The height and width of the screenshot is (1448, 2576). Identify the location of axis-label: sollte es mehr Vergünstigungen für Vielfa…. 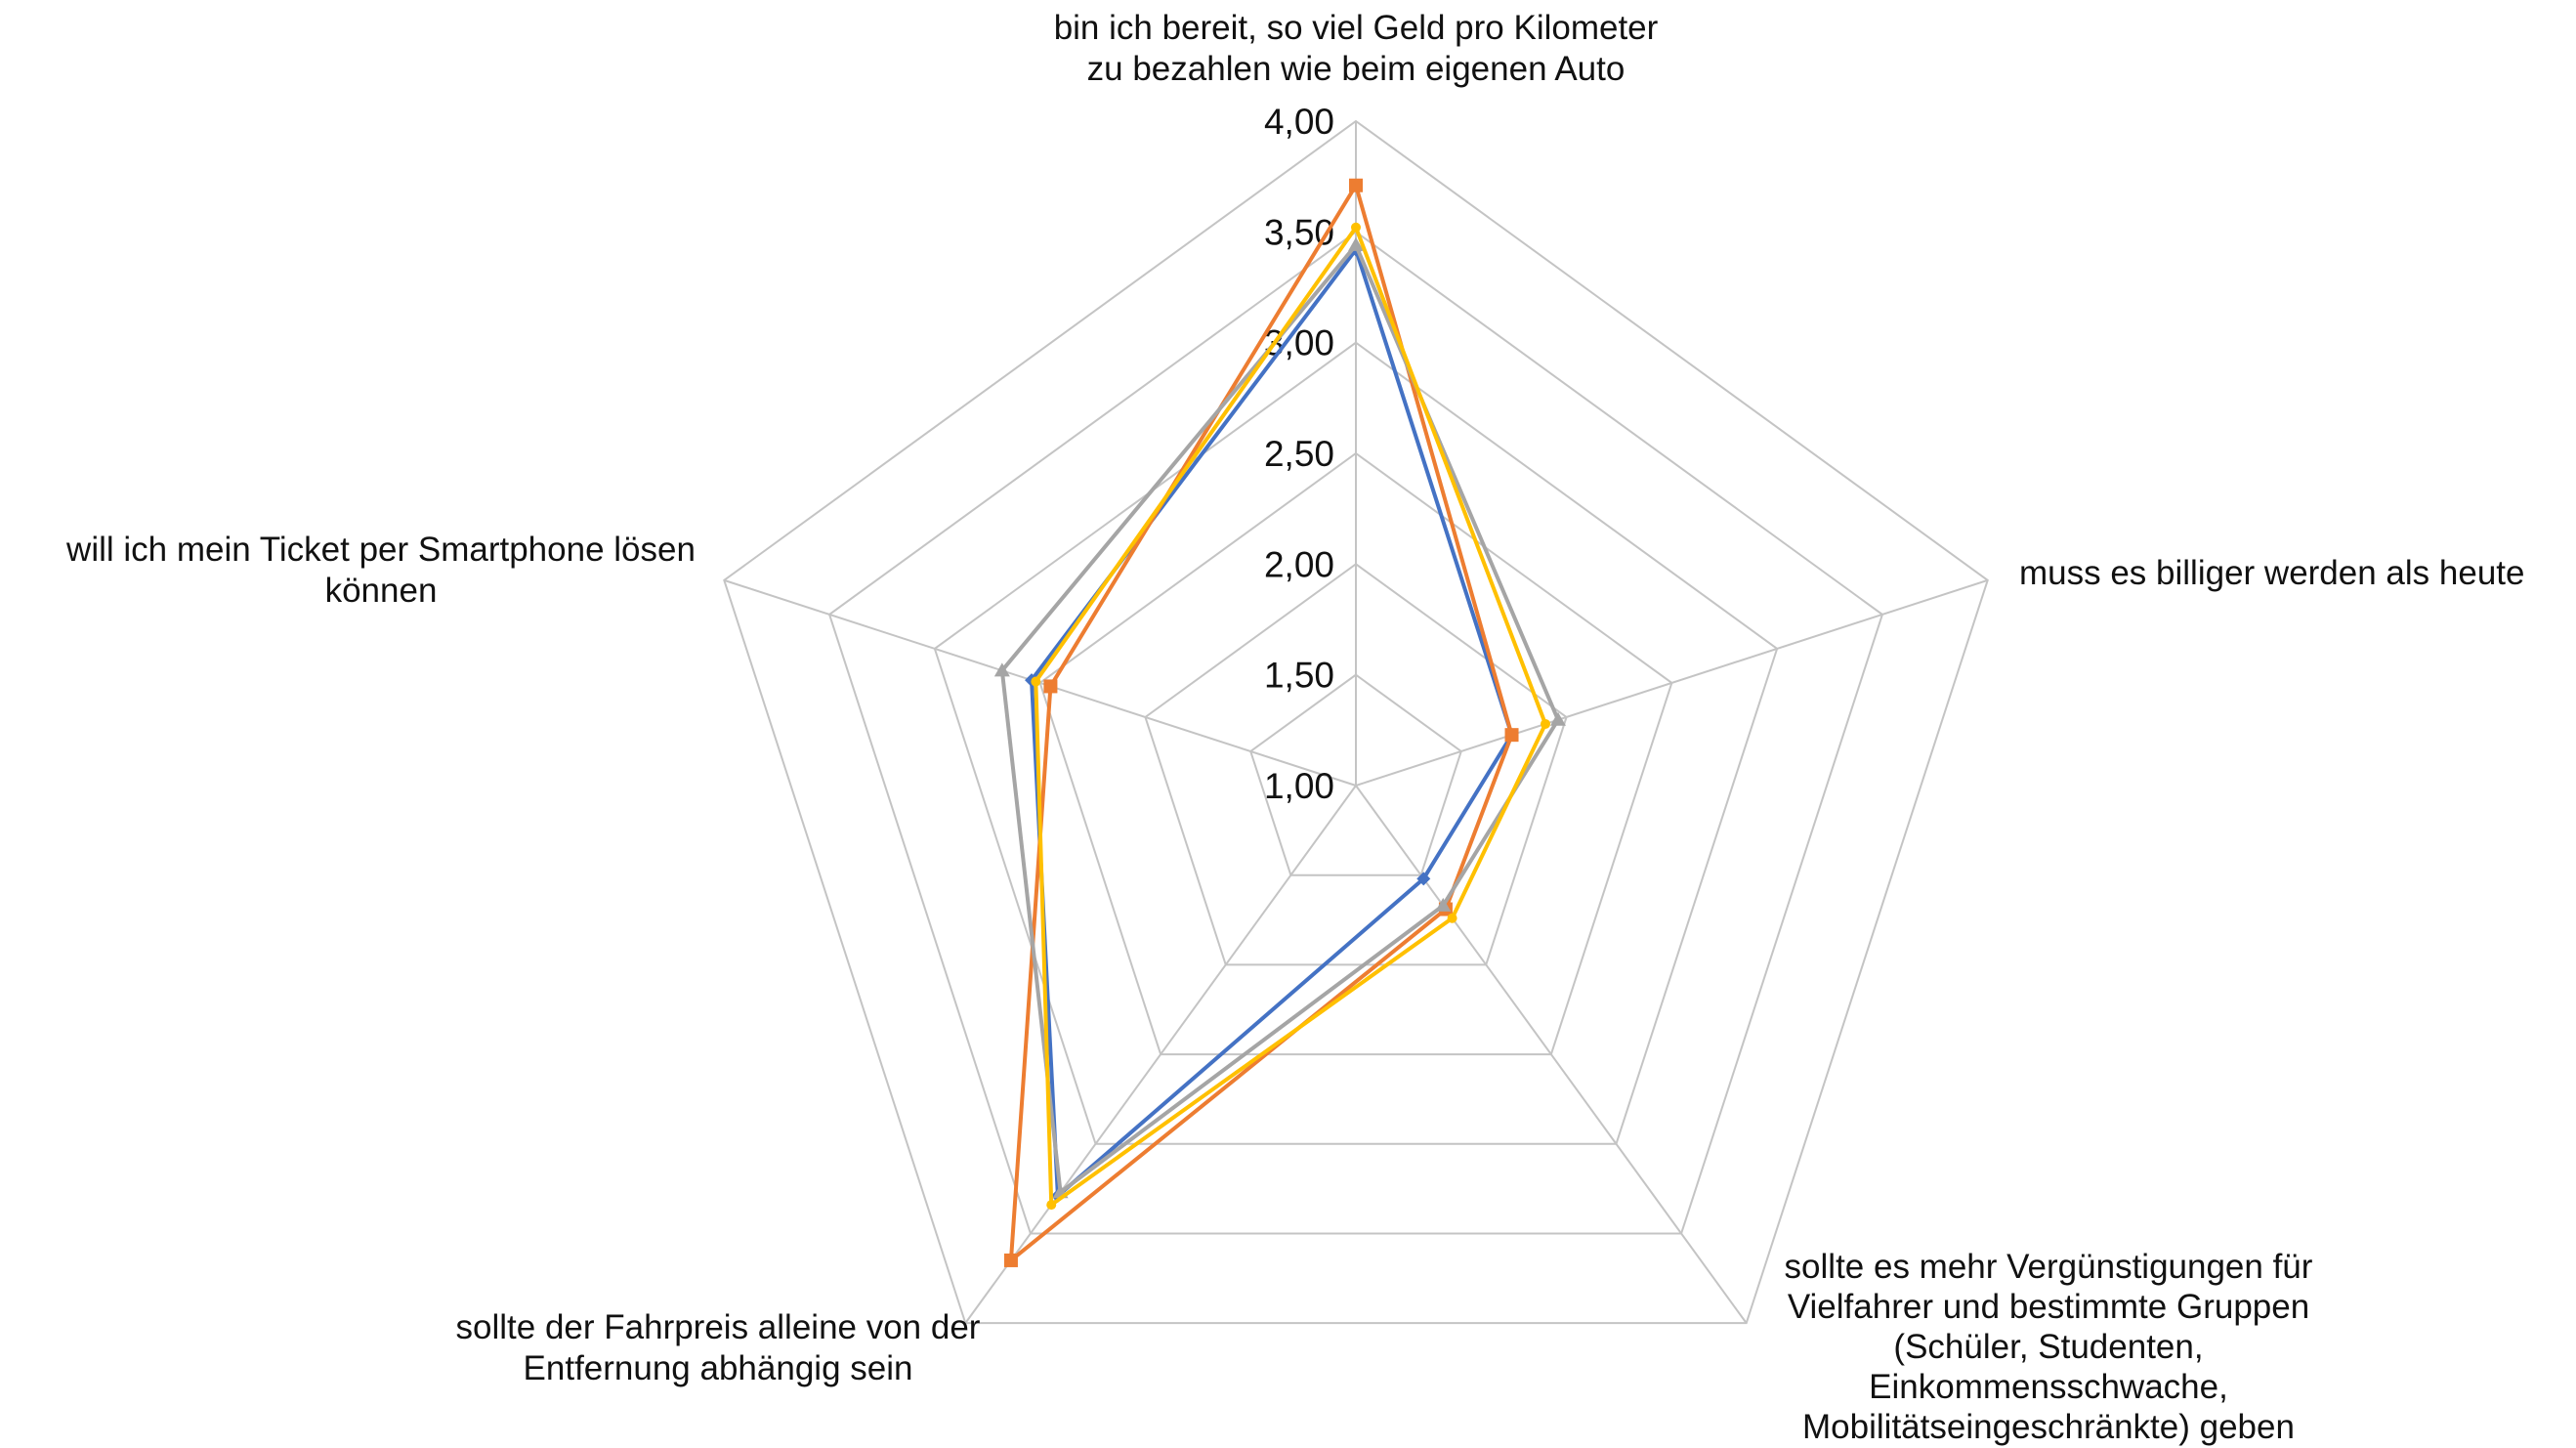
(2049, 1347).